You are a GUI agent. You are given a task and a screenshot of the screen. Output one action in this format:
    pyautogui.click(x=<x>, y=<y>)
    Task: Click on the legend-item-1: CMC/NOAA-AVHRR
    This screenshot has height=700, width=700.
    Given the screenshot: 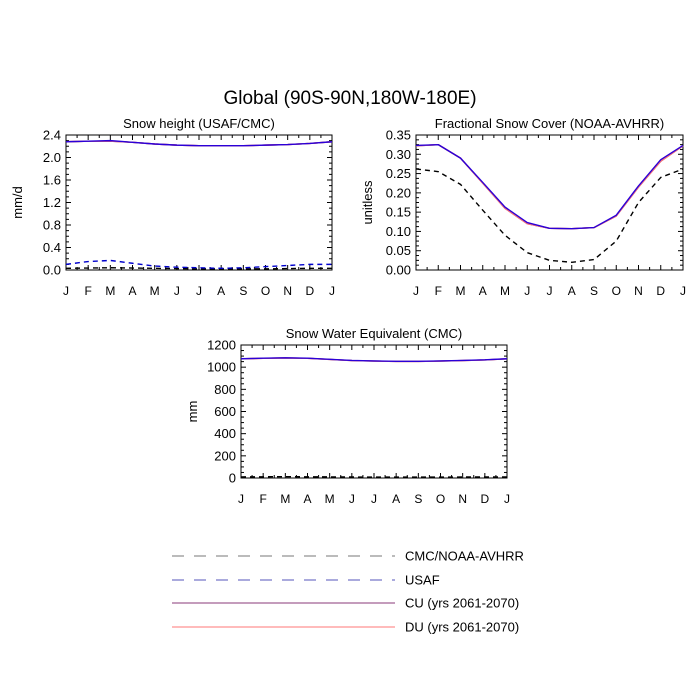 What is the action you would take?
    pyautogui.click(x=348, y=556)
    